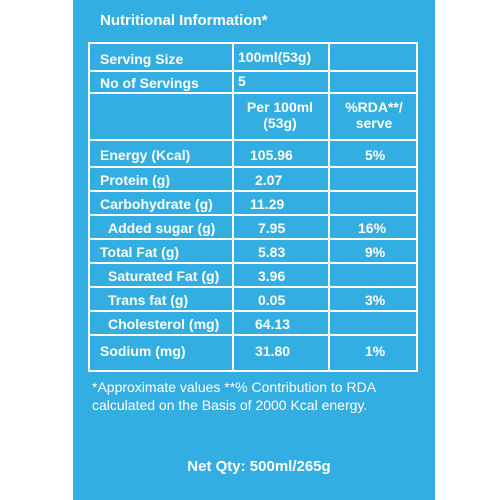  Describe the element at coordinates (272, 252) in the screenshot. I see `total-fat-value: 5.83` at that location.